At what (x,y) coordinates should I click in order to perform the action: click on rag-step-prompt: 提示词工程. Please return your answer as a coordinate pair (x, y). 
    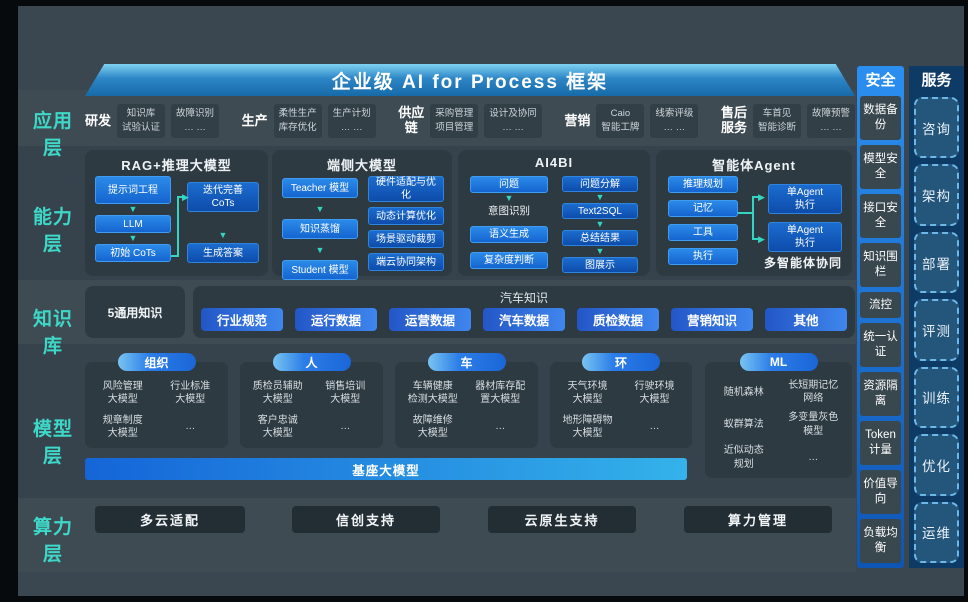
    Looking at the image, I should click on (133, 190).